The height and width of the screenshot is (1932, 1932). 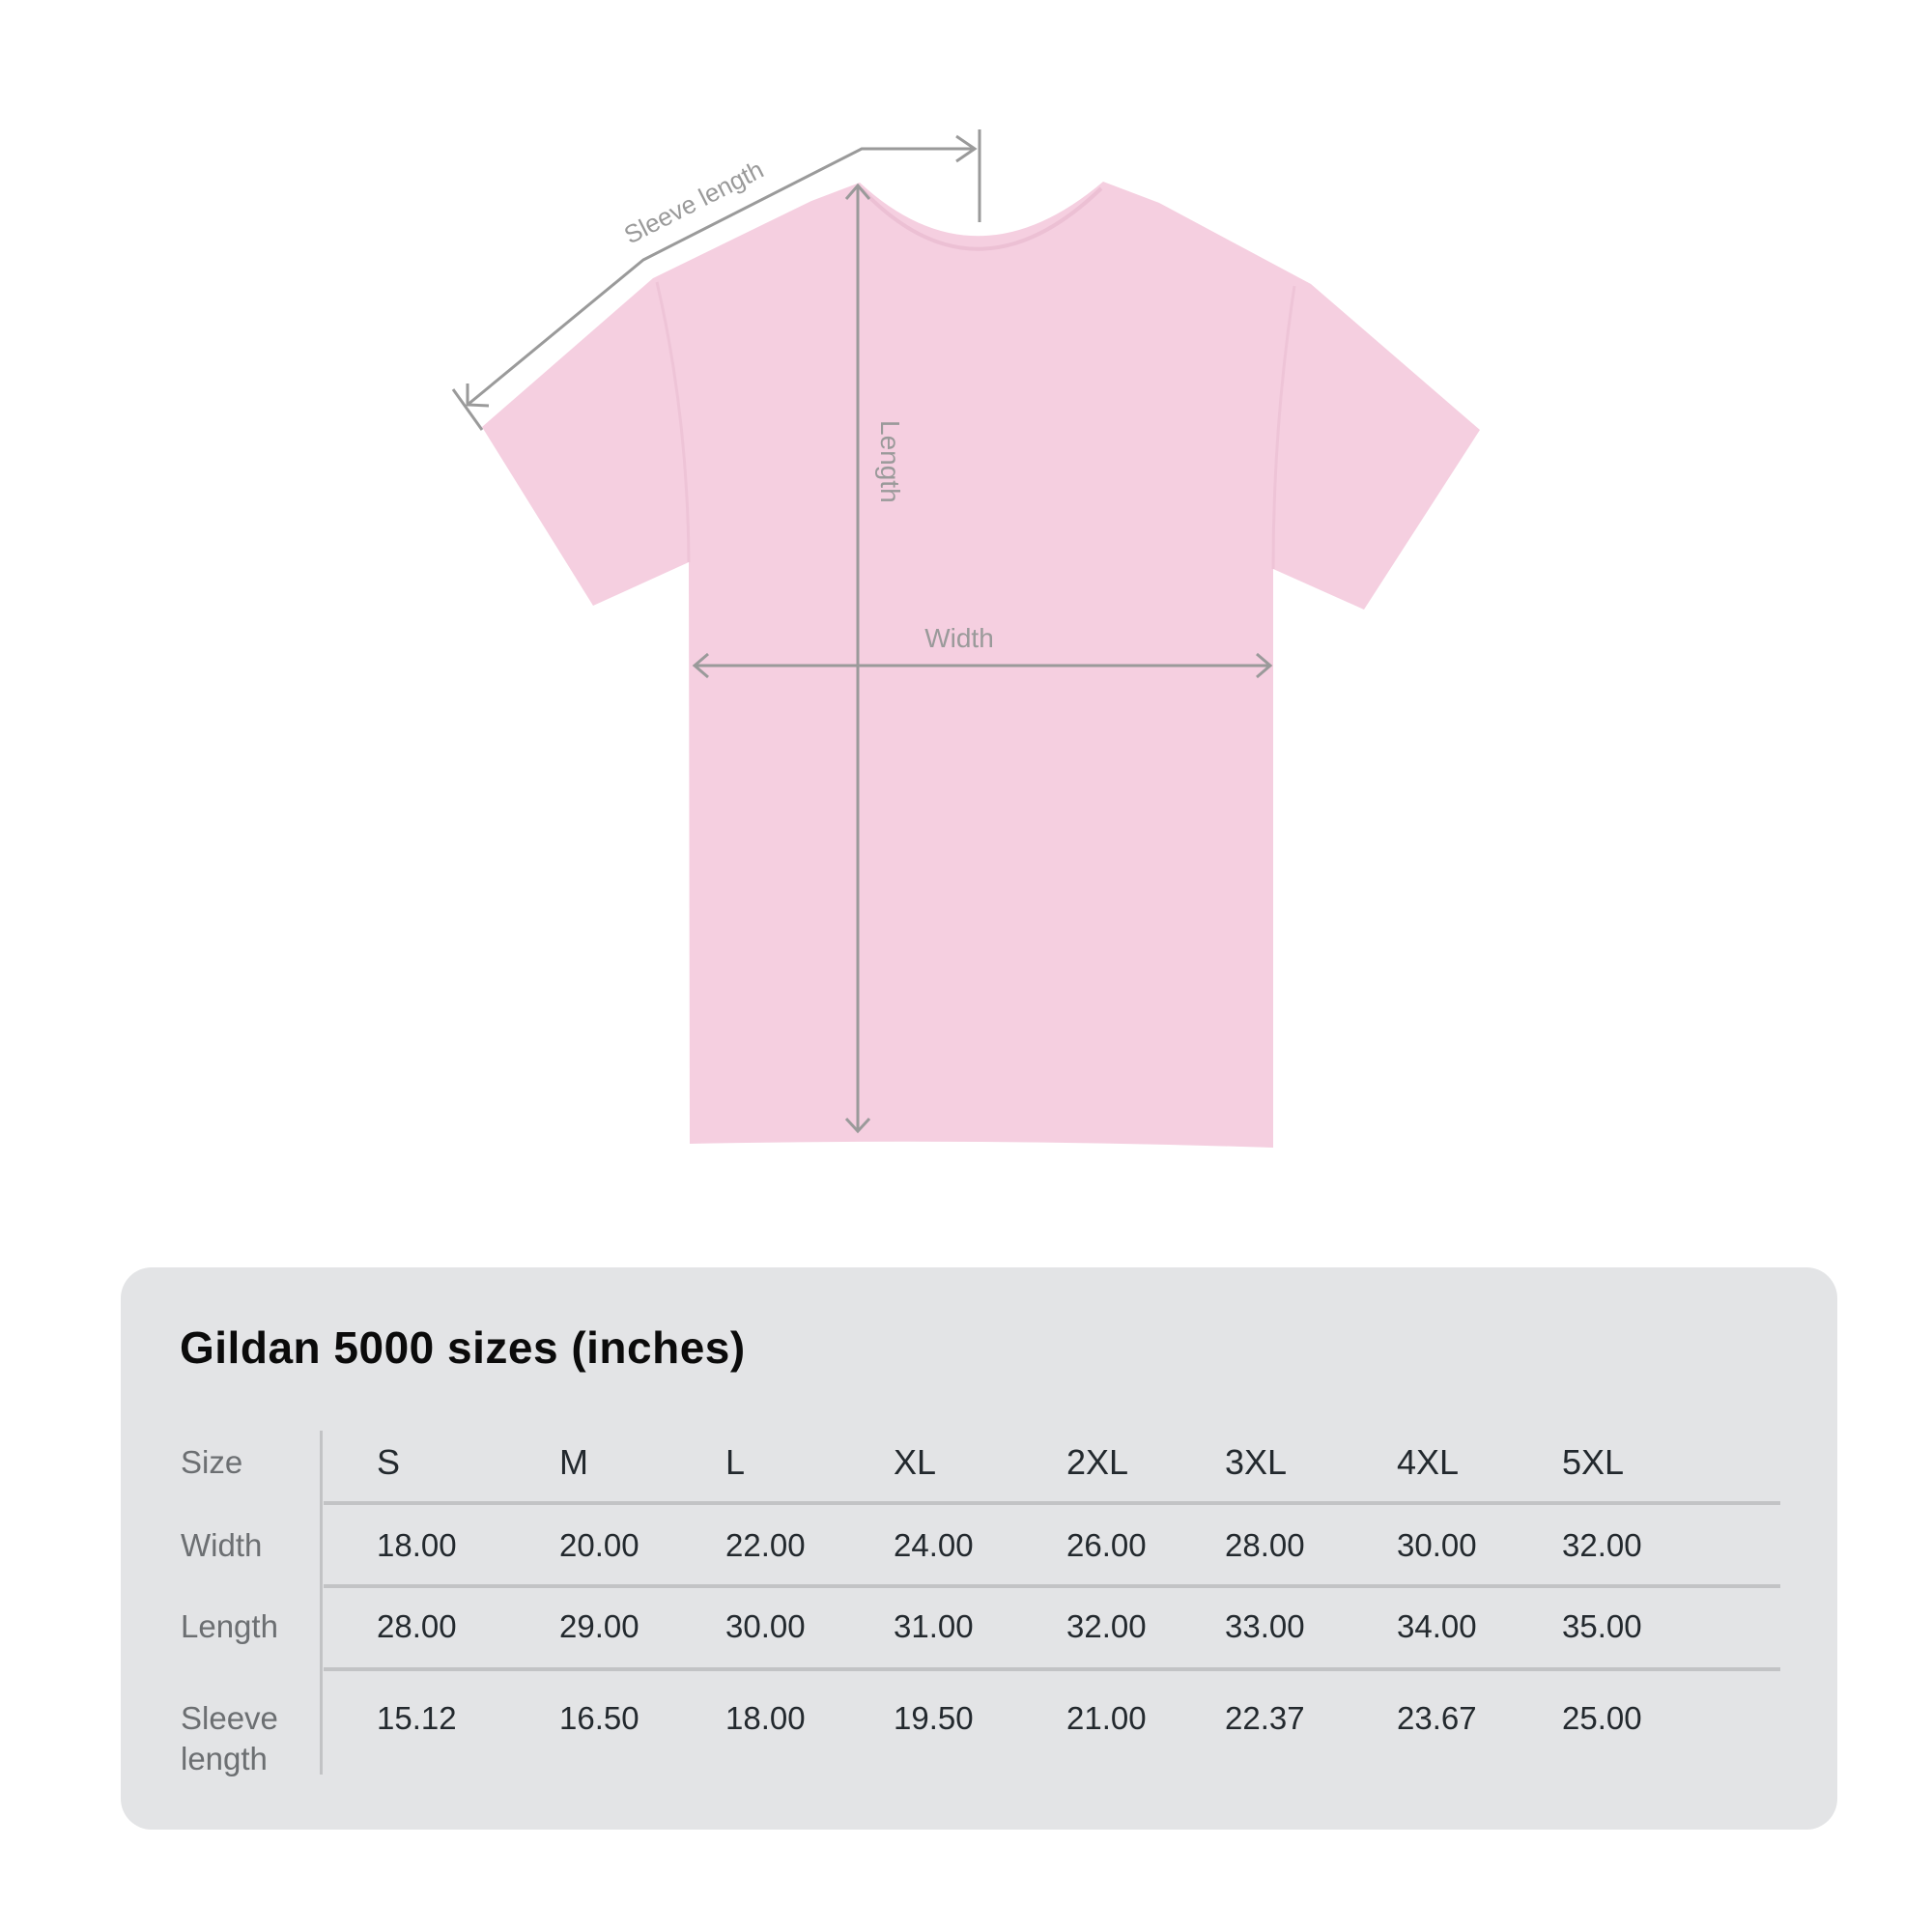 What do you see at coordinates (673, 422) in the screenshot?
I see `sleeve-seam-left` at bounding box center [673, 422].